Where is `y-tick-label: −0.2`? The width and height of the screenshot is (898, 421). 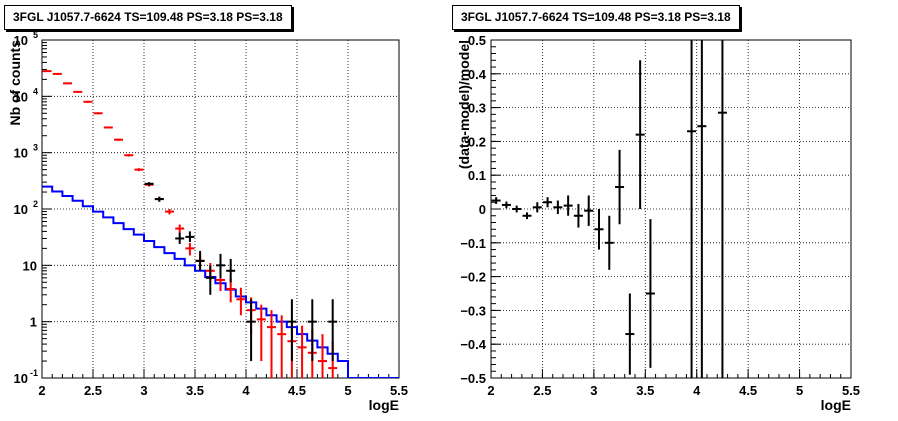 y-tick-label: −0.2 is located at coordinates (473, 277).